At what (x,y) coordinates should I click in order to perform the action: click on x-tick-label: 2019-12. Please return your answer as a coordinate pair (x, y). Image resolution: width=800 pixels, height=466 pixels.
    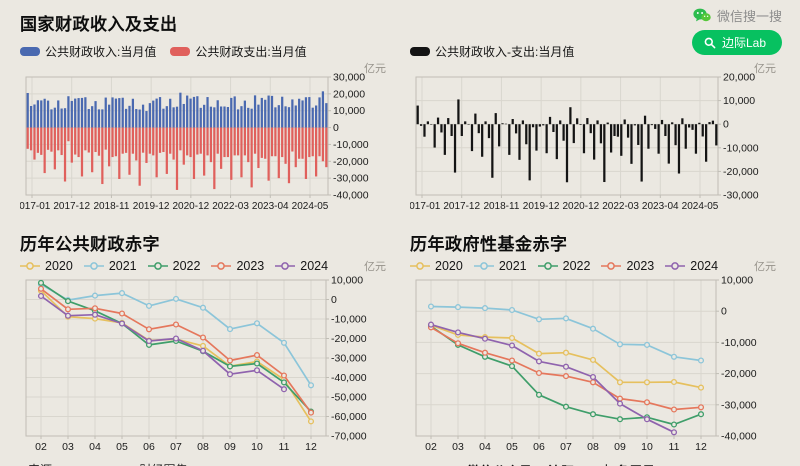
    Looking at the image, I should click on (541, 206).